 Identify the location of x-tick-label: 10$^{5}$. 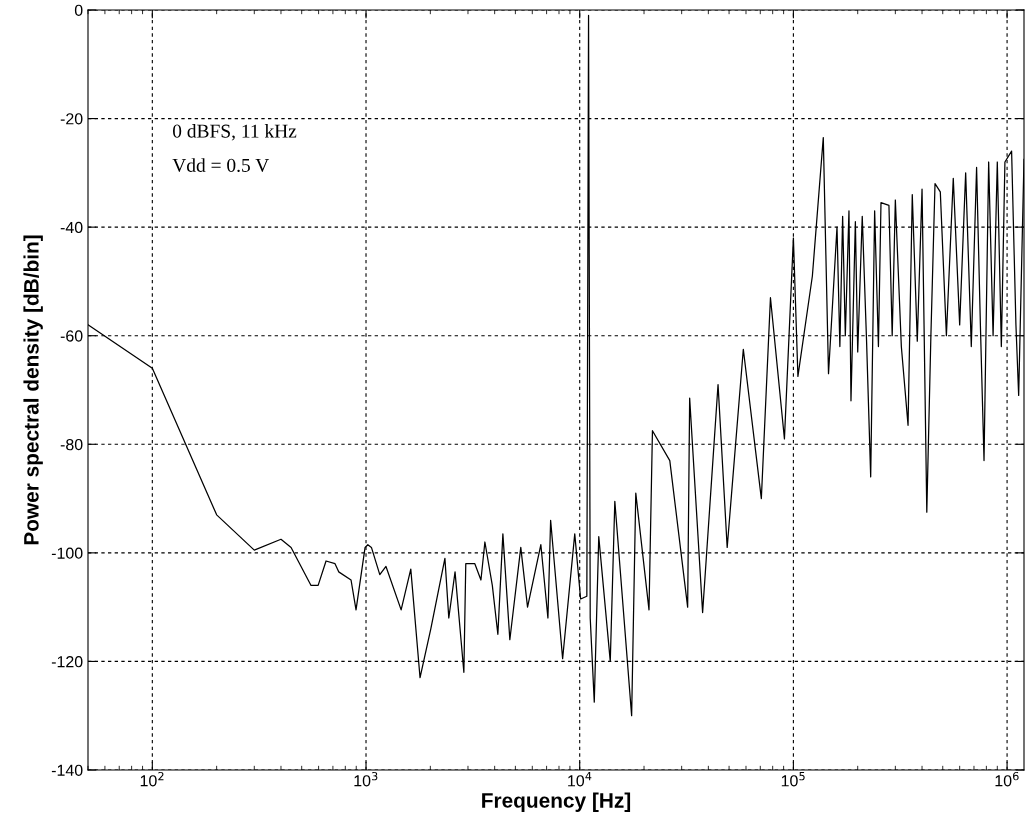
(793, 779).